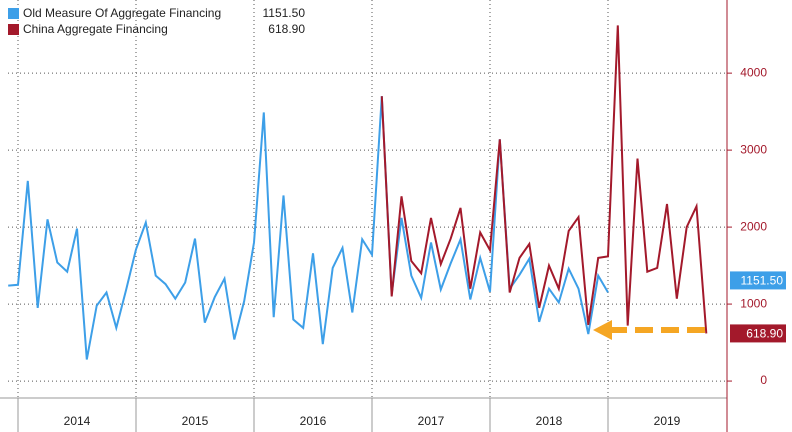 This screenshot has width=792, height=432. Describe the element at coordinates (753, 303) in the screenshot. I see `y-tick-label: 1000` at that location.